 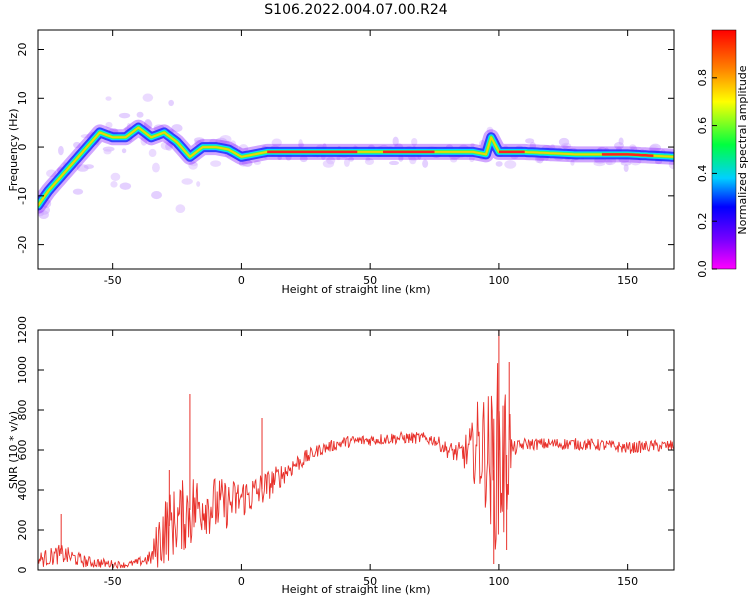 I want to click on colorbar-tick-label: 0.0, so click(x=702, y=269).